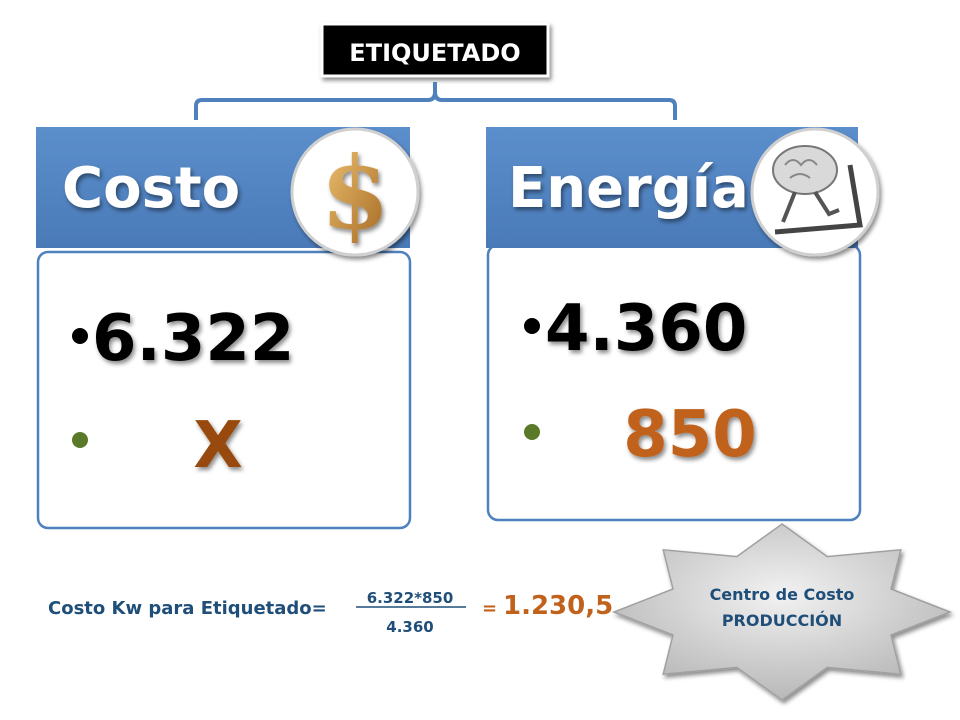 The height and width of the screenshot is (720, 960). What do you see at coordinates (817, 190) in the screenshot?
I see `brain-icon` at bounding box center [817, 190].